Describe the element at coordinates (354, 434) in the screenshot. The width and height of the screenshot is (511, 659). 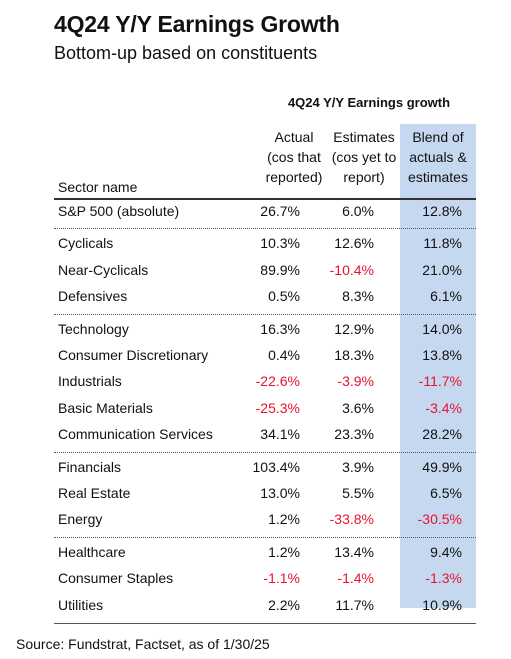
I see `estimates-value-cell: 23.3%` at that location.